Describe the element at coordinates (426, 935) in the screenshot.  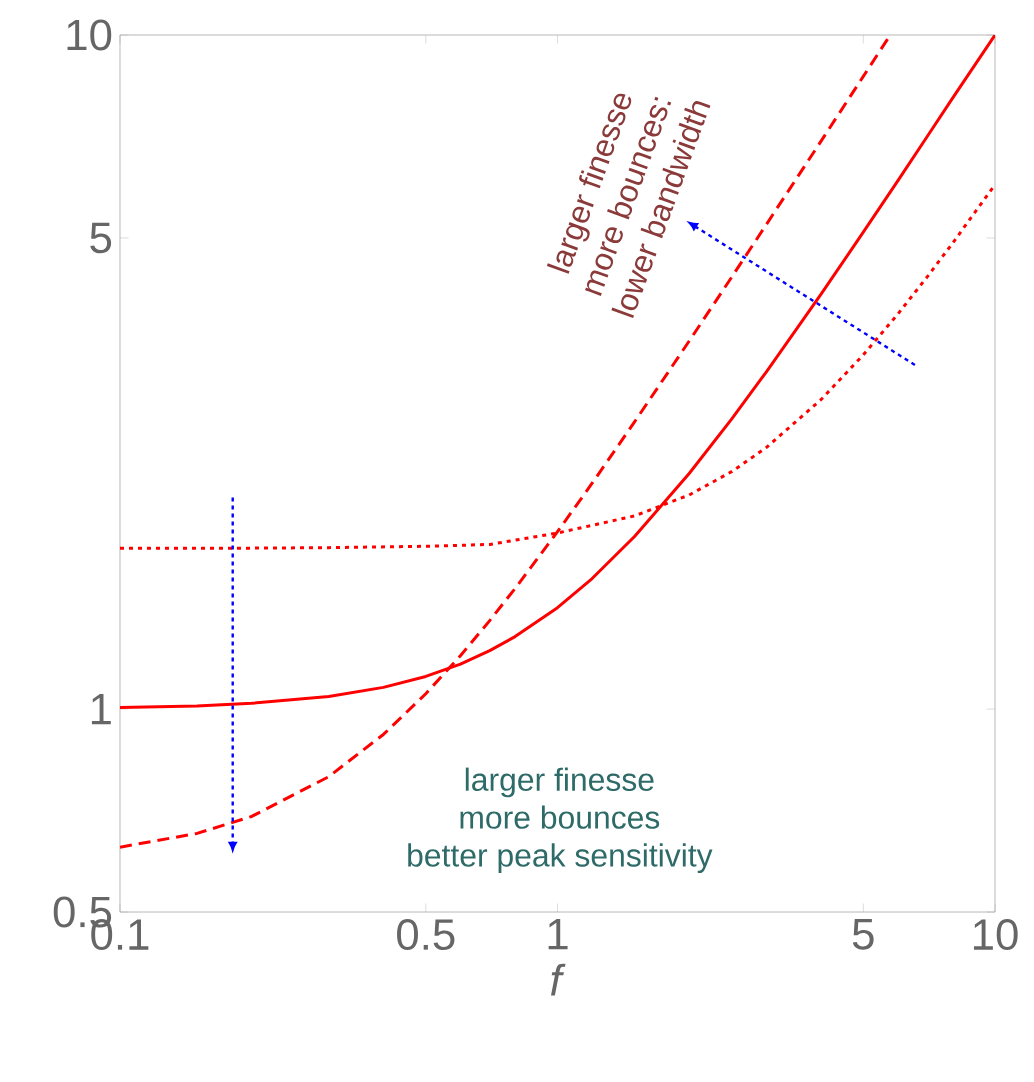
I see `x-tick-label: 0.5` at that location.